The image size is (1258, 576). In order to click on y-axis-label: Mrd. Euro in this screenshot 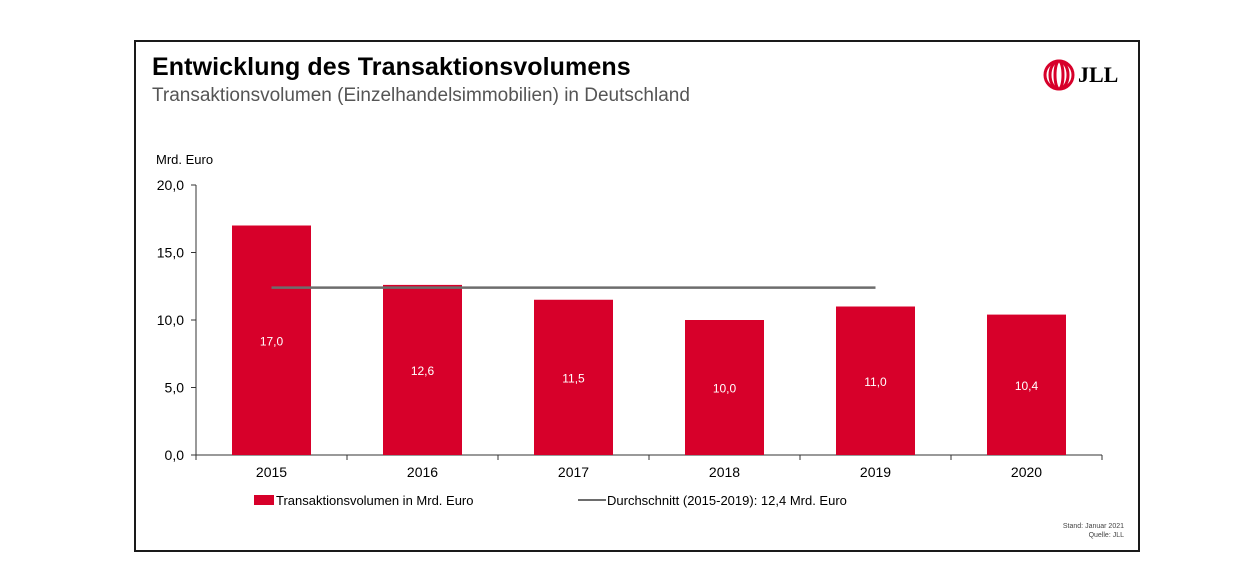, I will do `click(184, 159)`.